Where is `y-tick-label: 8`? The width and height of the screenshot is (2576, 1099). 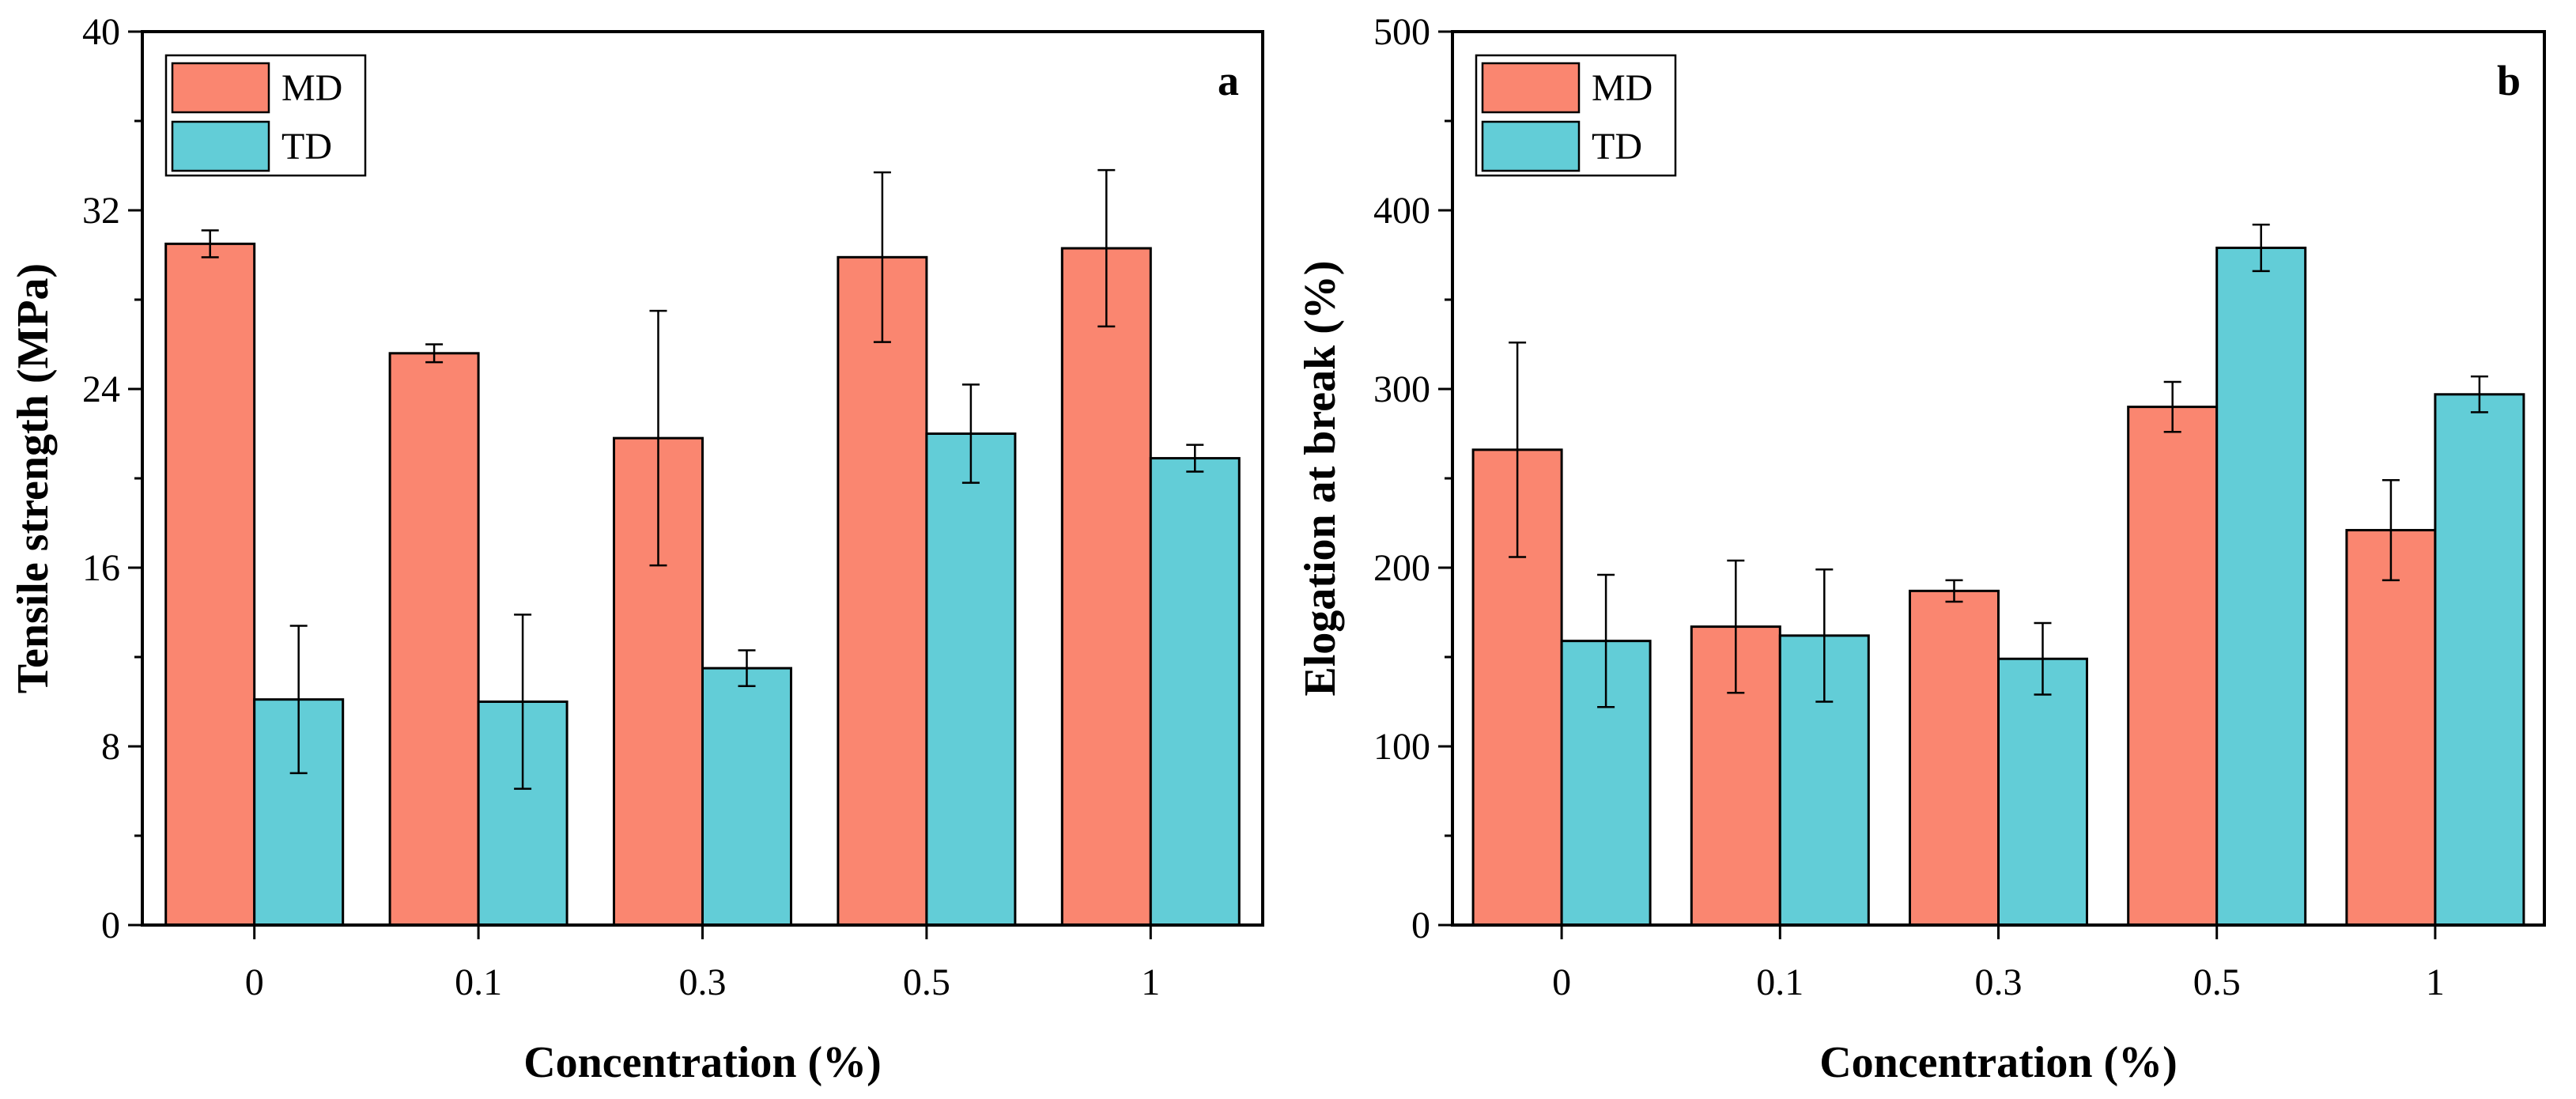 y-tick-label: 8 is located at coordinates (110, 747).